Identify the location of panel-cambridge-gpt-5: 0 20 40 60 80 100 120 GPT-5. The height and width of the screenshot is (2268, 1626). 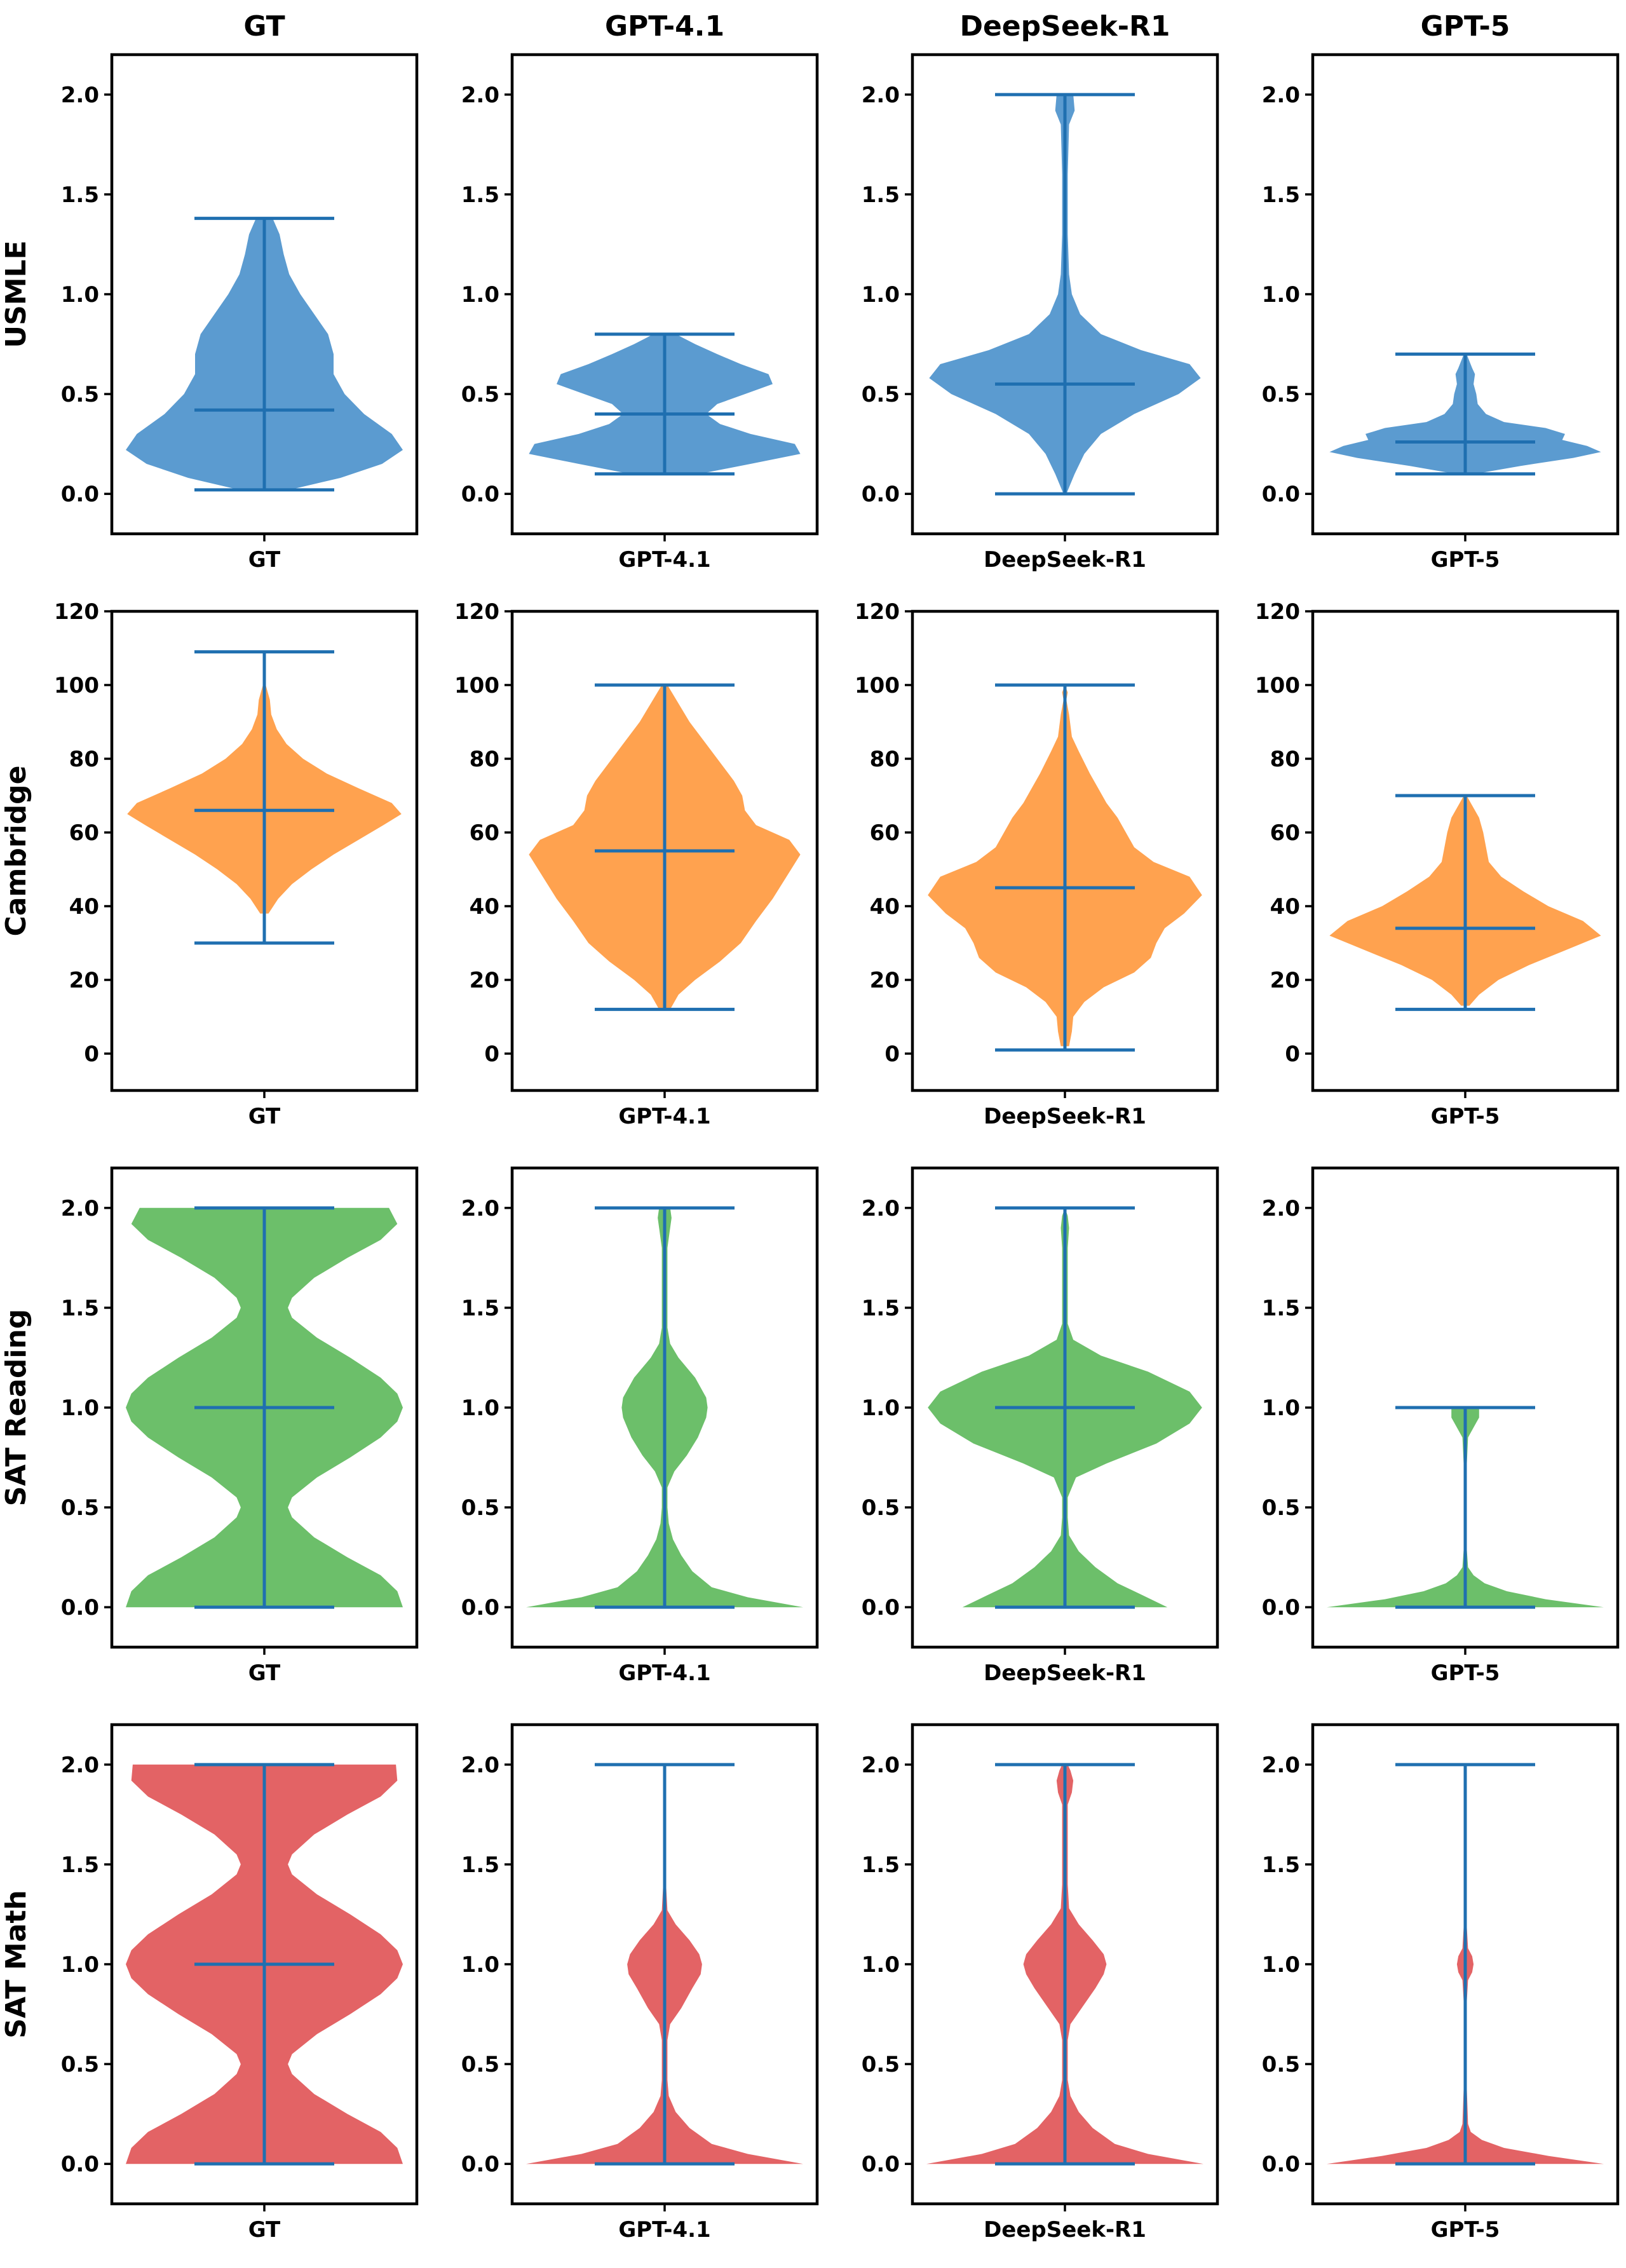
(1438, 864).